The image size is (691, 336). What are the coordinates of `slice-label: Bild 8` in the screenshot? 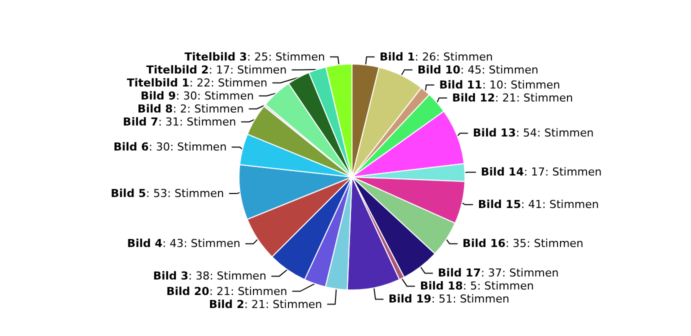 It's located at (155, 109).